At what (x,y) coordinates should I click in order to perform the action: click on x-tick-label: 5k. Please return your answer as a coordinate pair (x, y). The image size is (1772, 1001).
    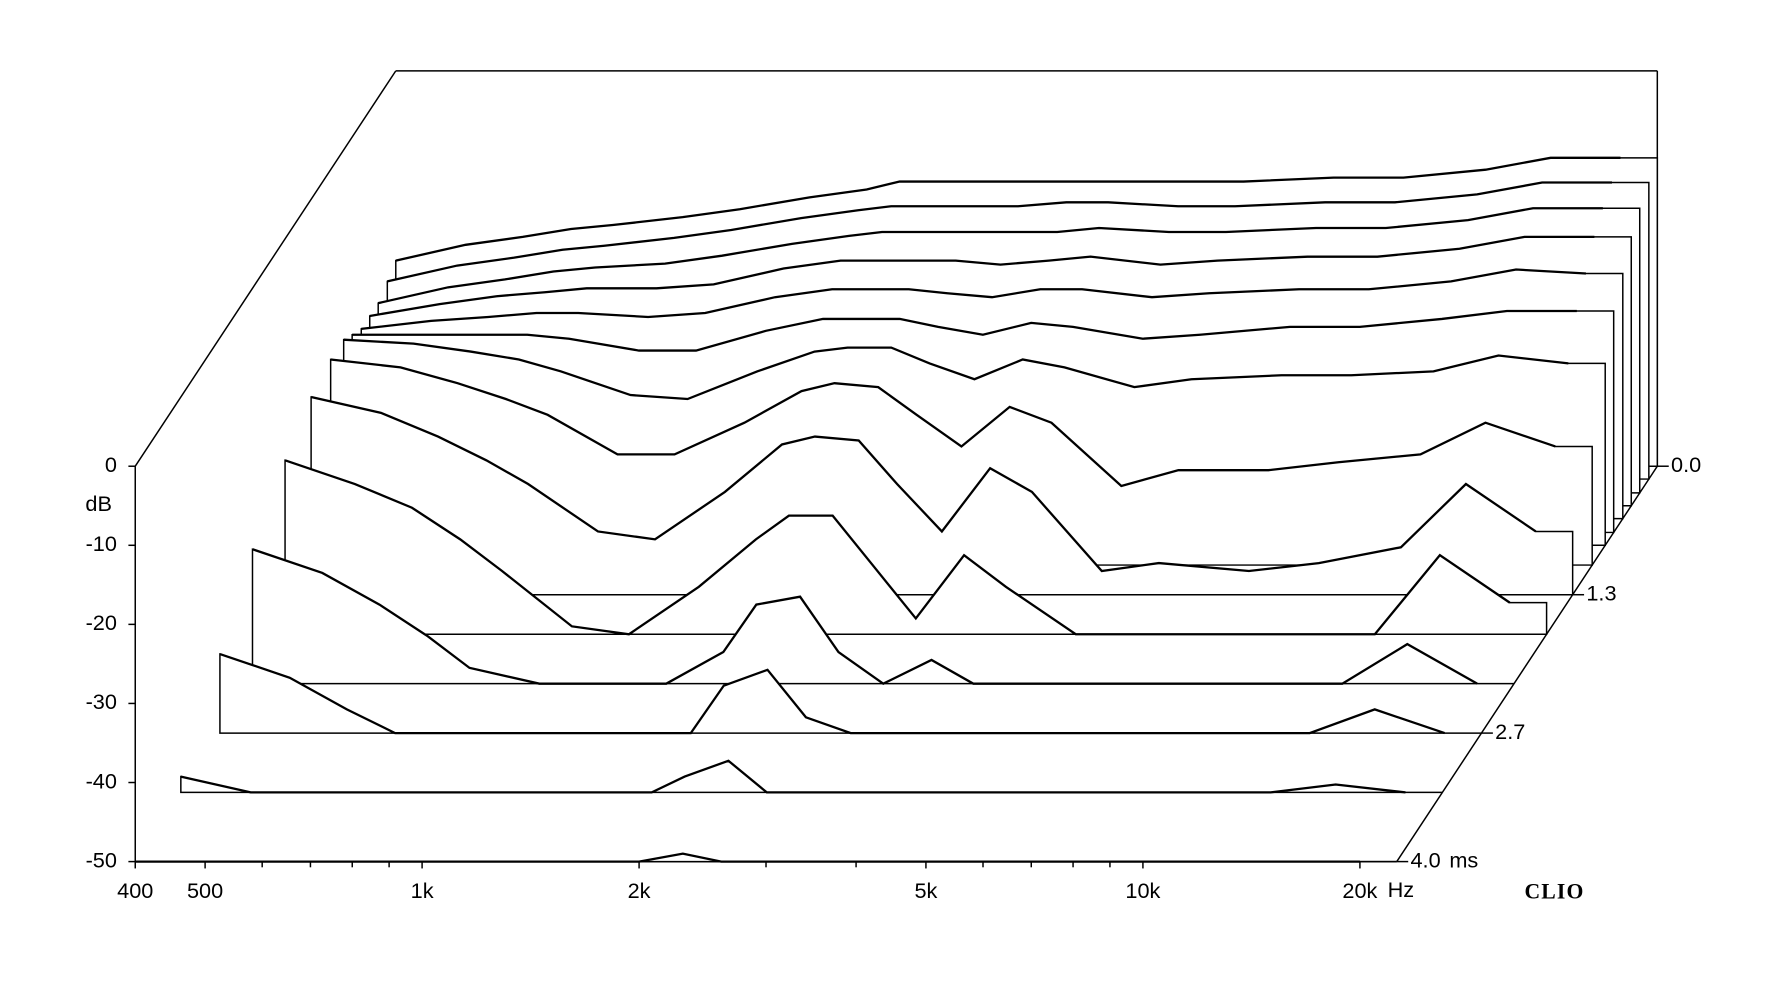
    Looking at the image, I should click on (925, 890).